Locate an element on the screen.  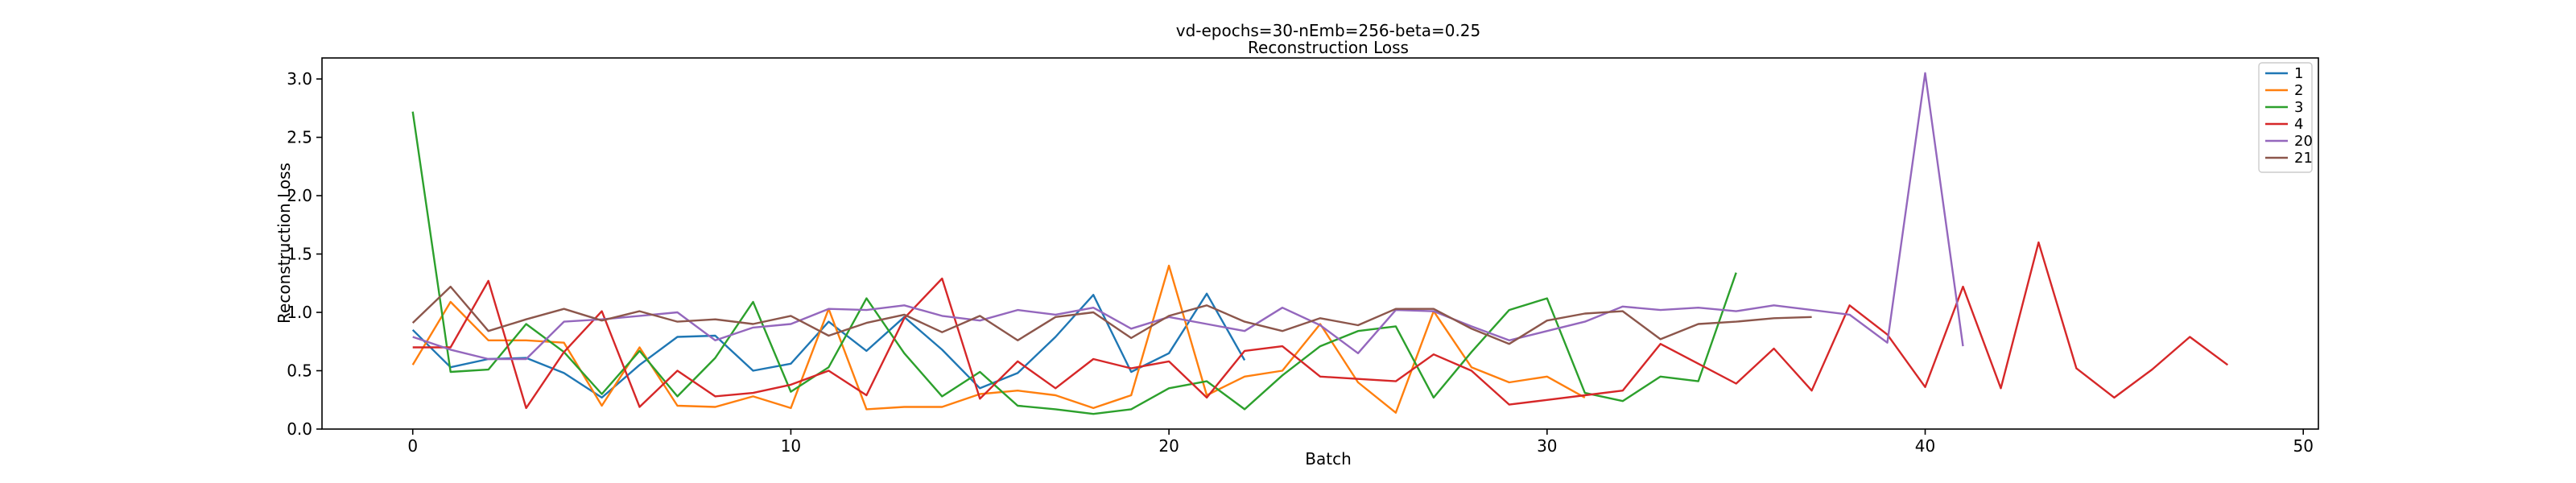
x-tick-label: 20 is located at coordinates (1168, 446).